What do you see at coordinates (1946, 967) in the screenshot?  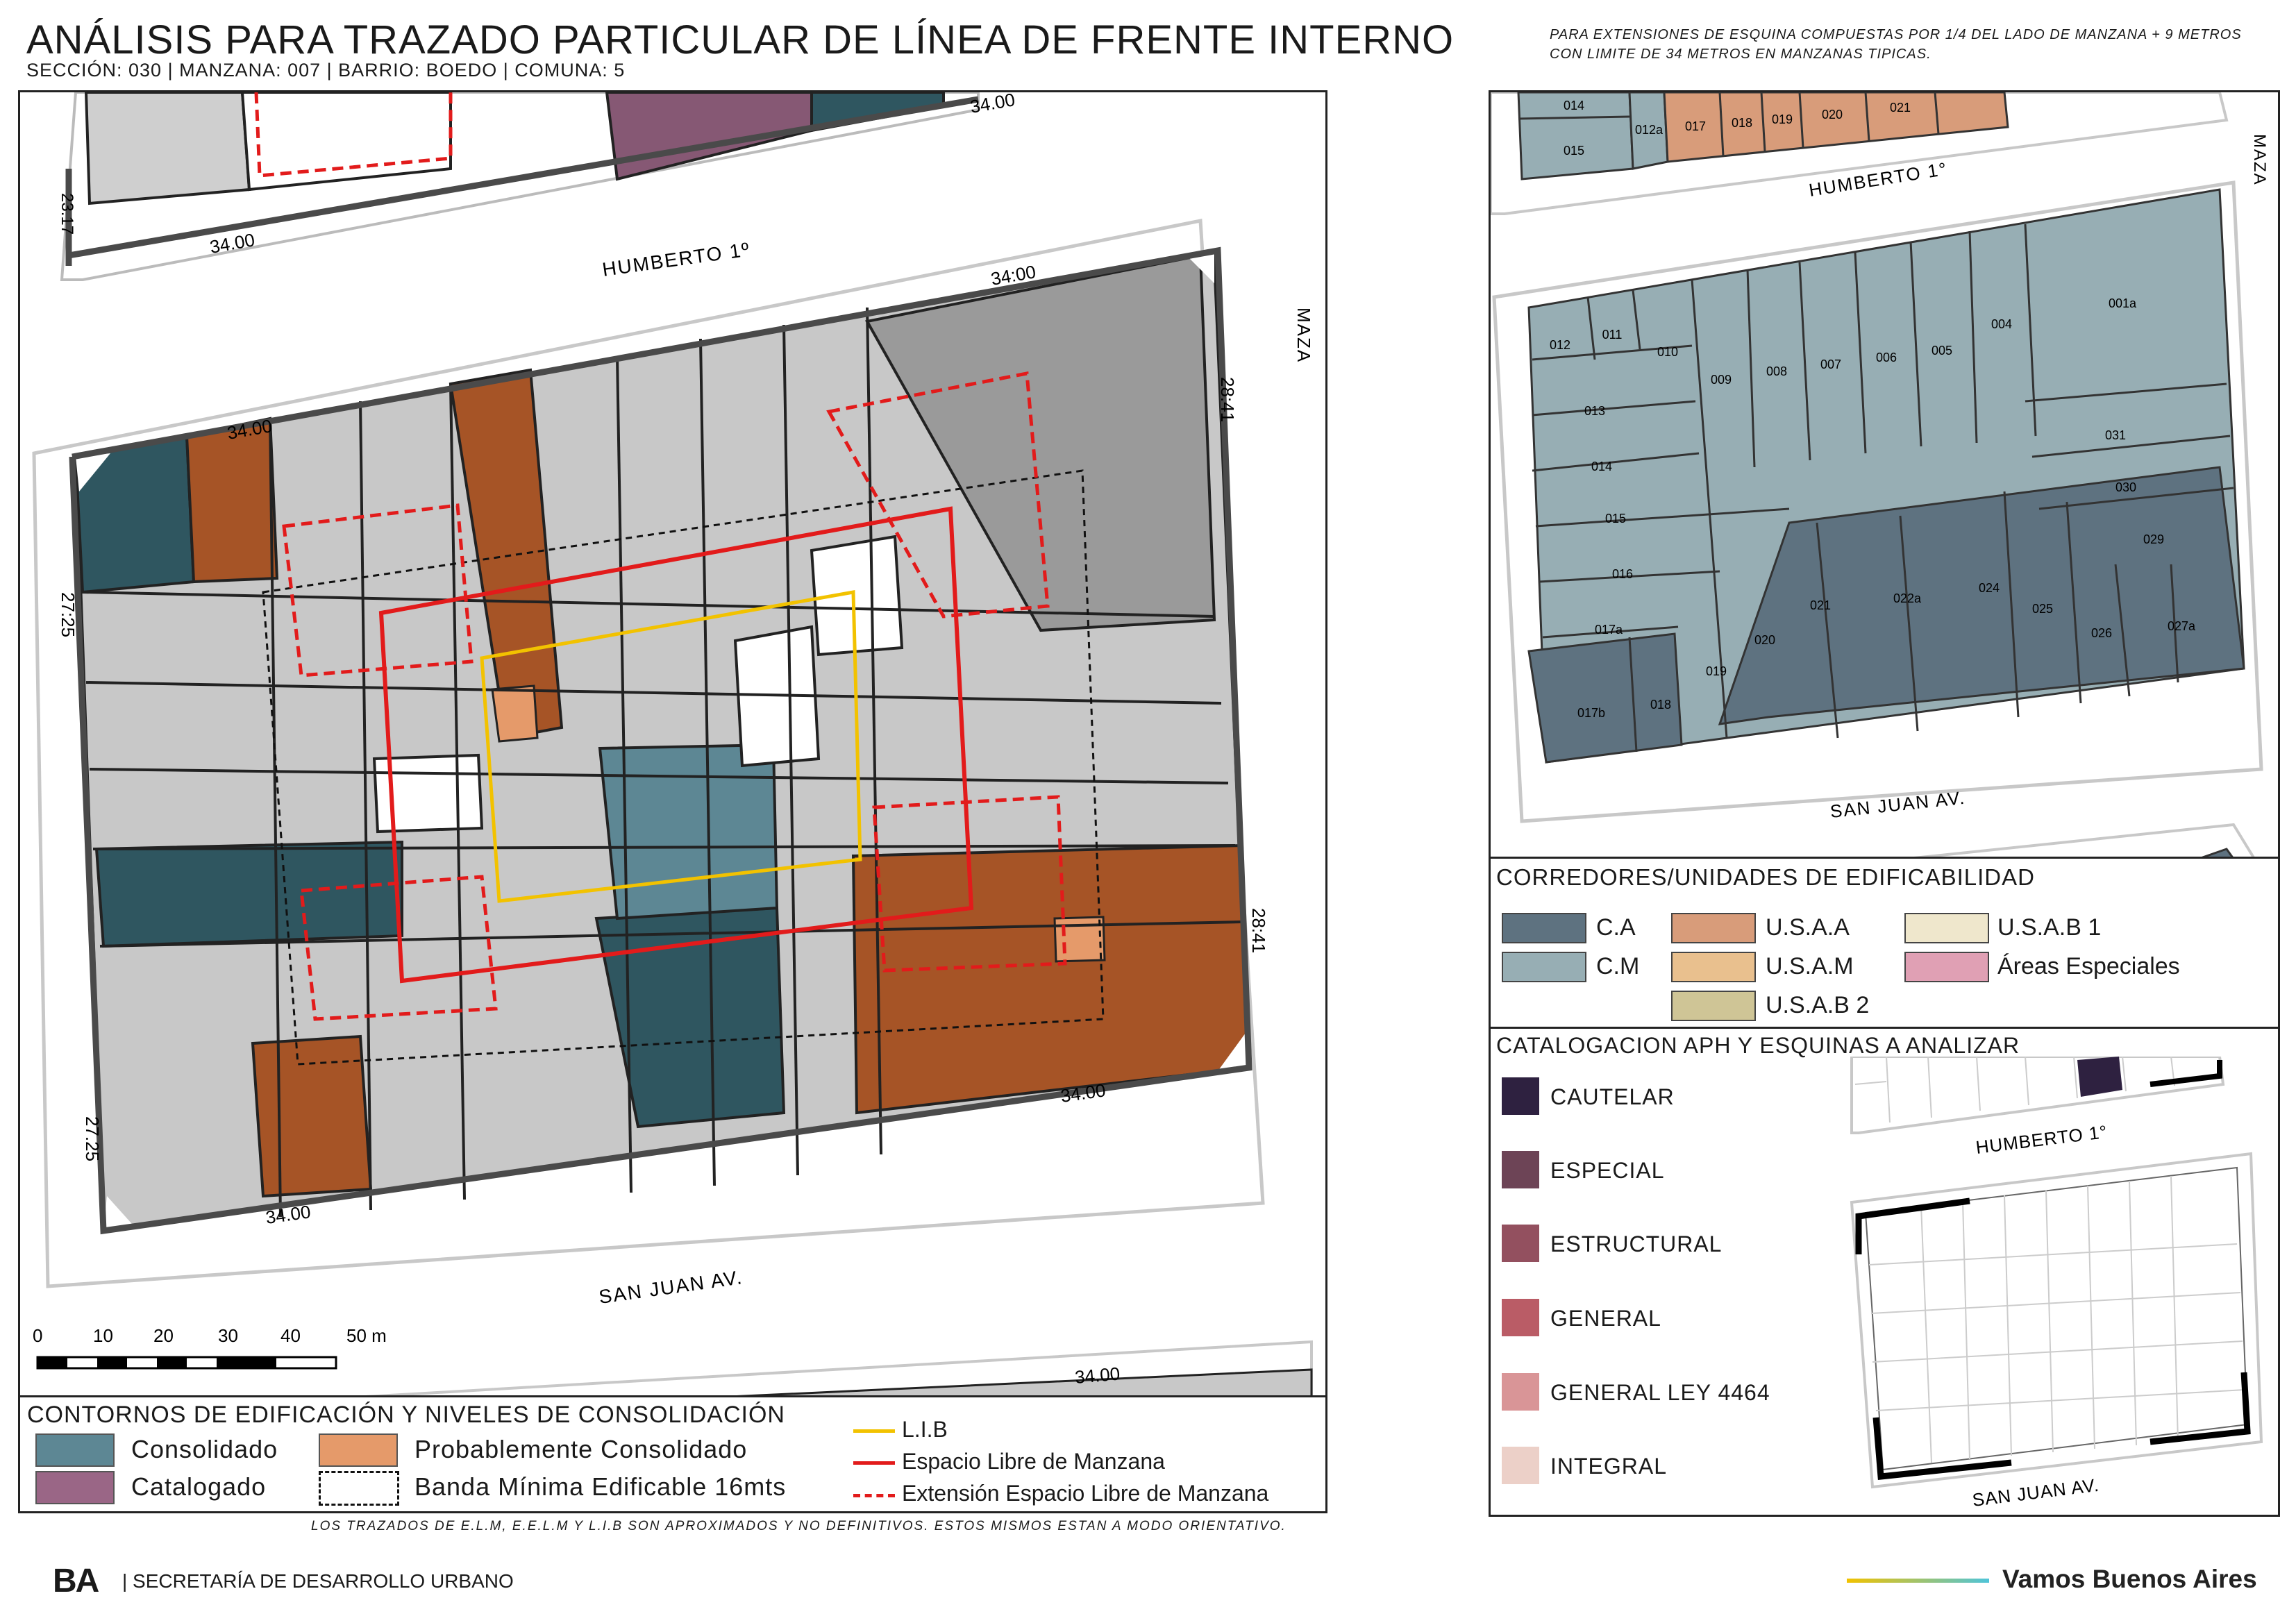 I see `corr-swatch-areas-especiales` at bounding box center [1946, 967].